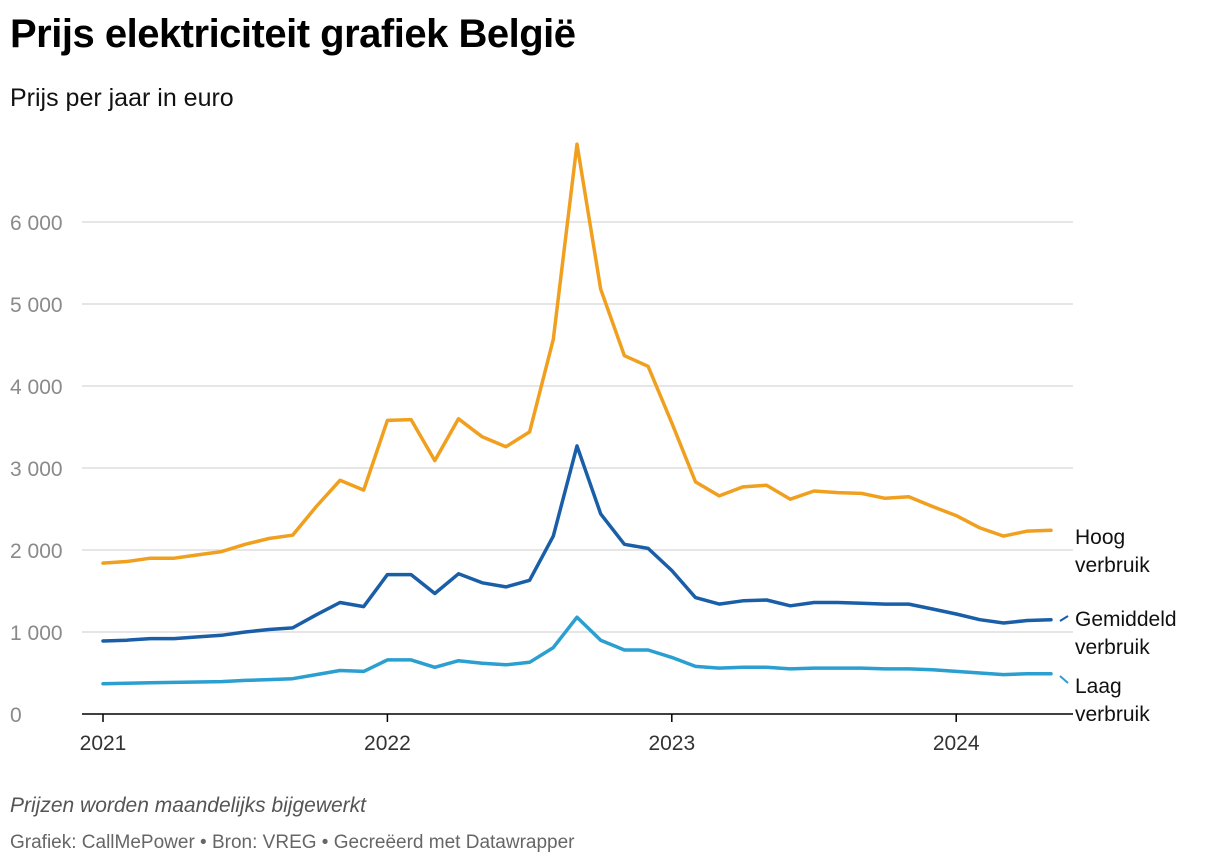 The image size is (1220, 868). I want to click on series-label-line: Laag, so click(1098, 686).